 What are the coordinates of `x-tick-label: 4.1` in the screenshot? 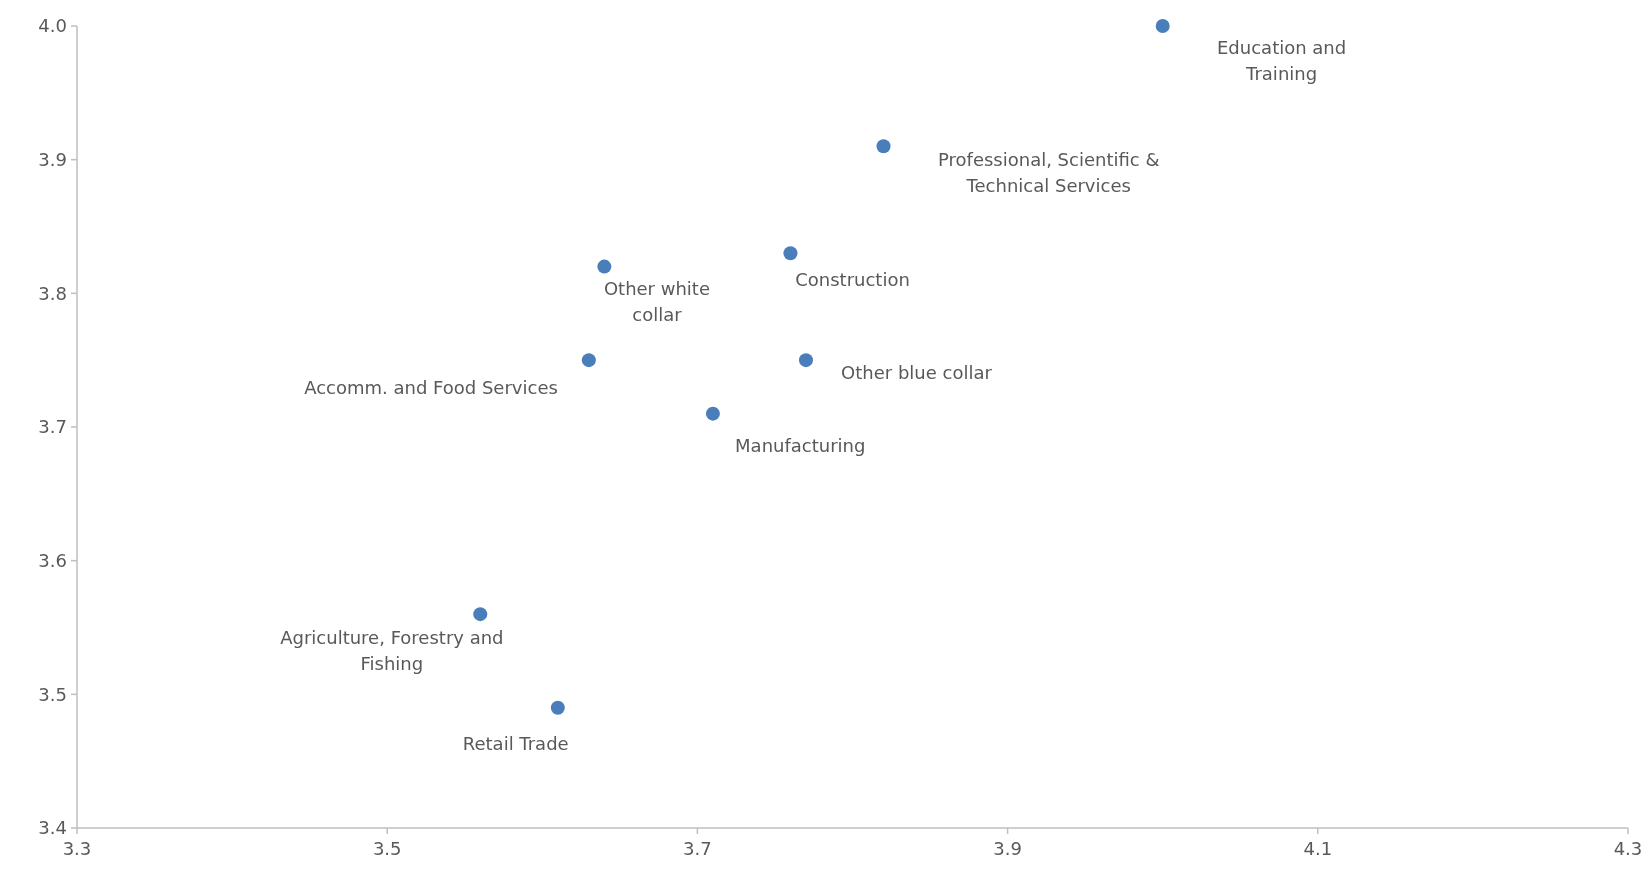 It's located at (1318, 848).